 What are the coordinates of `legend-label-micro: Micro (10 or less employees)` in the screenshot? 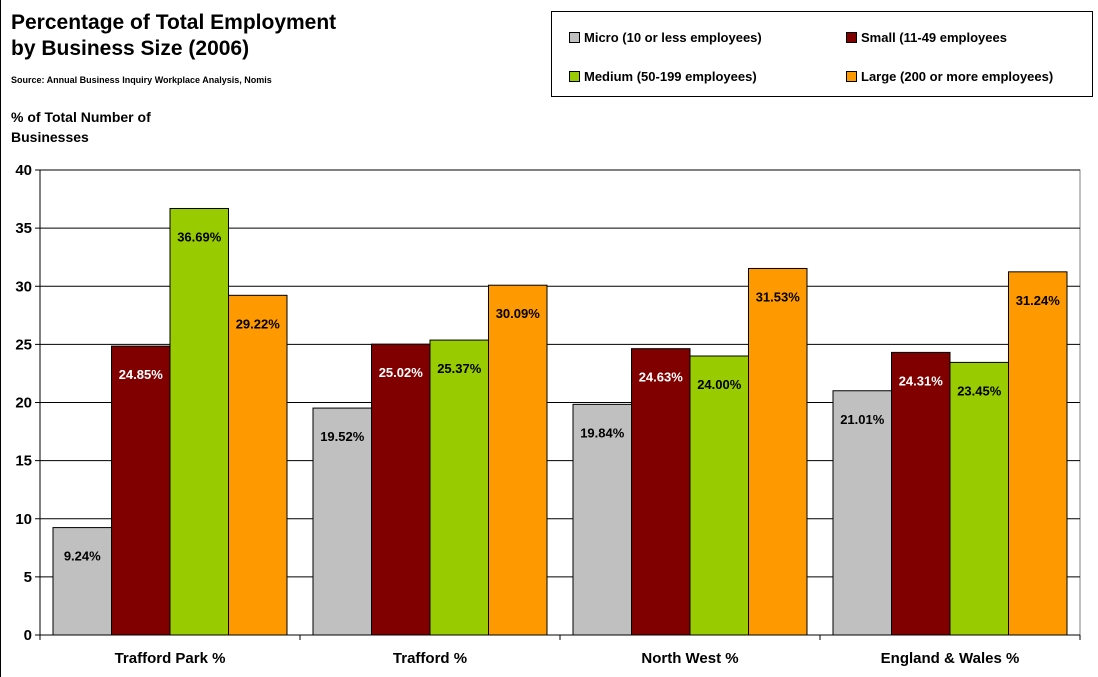 It's located at (673, 37).